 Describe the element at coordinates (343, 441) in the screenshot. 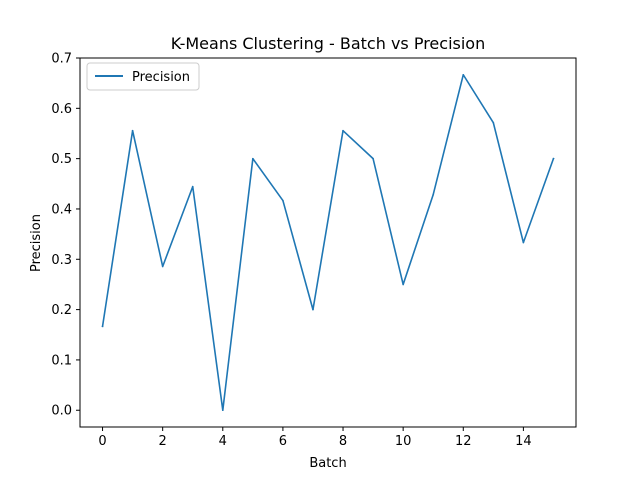

I see `x-tick-label: 8` at that location.